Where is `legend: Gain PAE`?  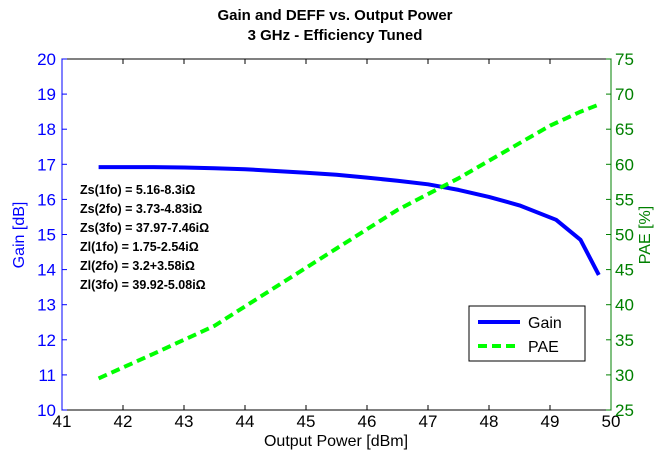
legend: Gain PAE is located at coordinates (527, 333).